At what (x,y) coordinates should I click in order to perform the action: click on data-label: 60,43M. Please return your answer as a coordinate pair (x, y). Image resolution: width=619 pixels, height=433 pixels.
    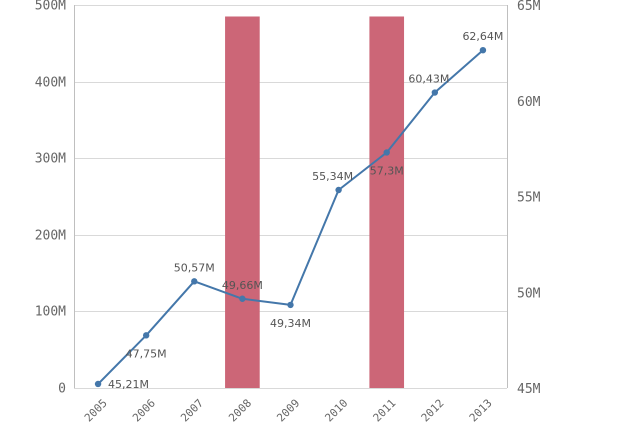
    Looking at the image, I should click on (428, 79).